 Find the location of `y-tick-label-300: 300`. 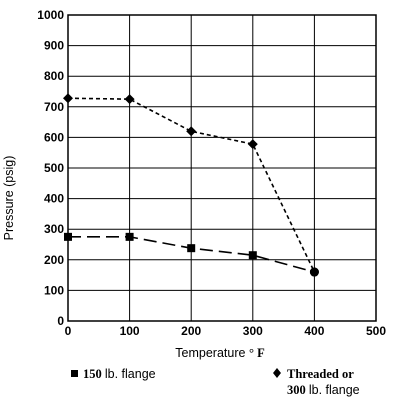

y-tick-label-300: 300 is located at coordinates (54, 229).